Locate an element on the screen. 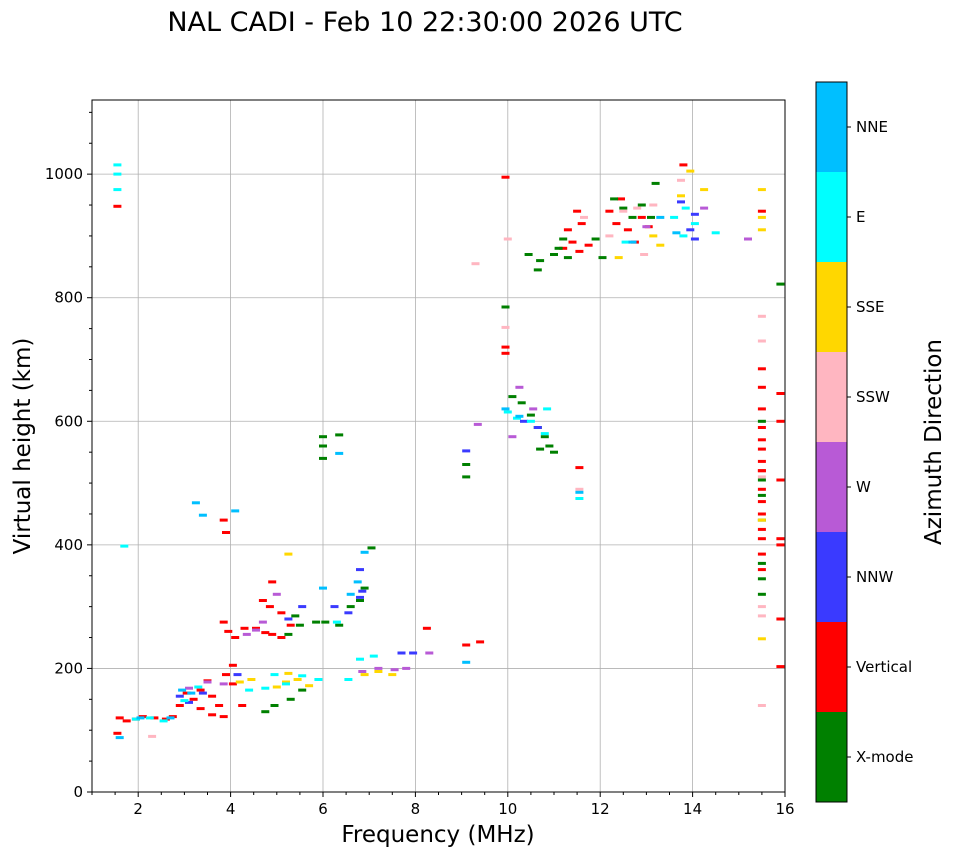 The width and height of the screenshot is (958, 857). x-tick-label: 2 is located at coordinates (138, 809).